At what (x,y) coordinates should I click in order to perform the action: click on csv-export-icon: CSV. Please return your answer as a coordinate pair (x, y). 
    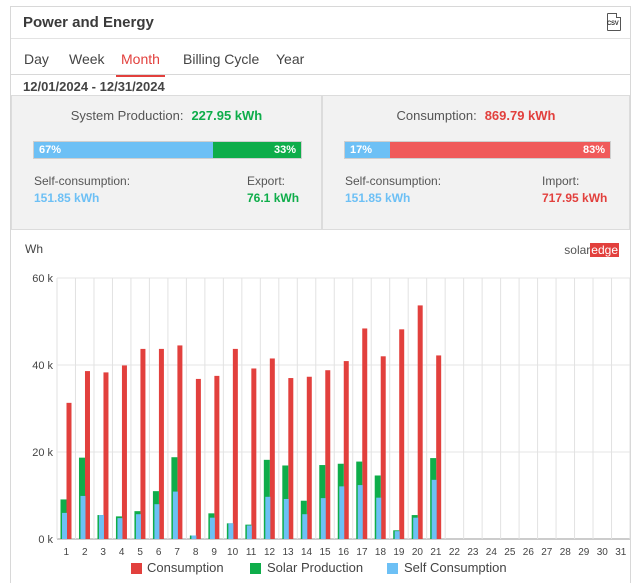
    Looking at the image, I should click on (614, 22).